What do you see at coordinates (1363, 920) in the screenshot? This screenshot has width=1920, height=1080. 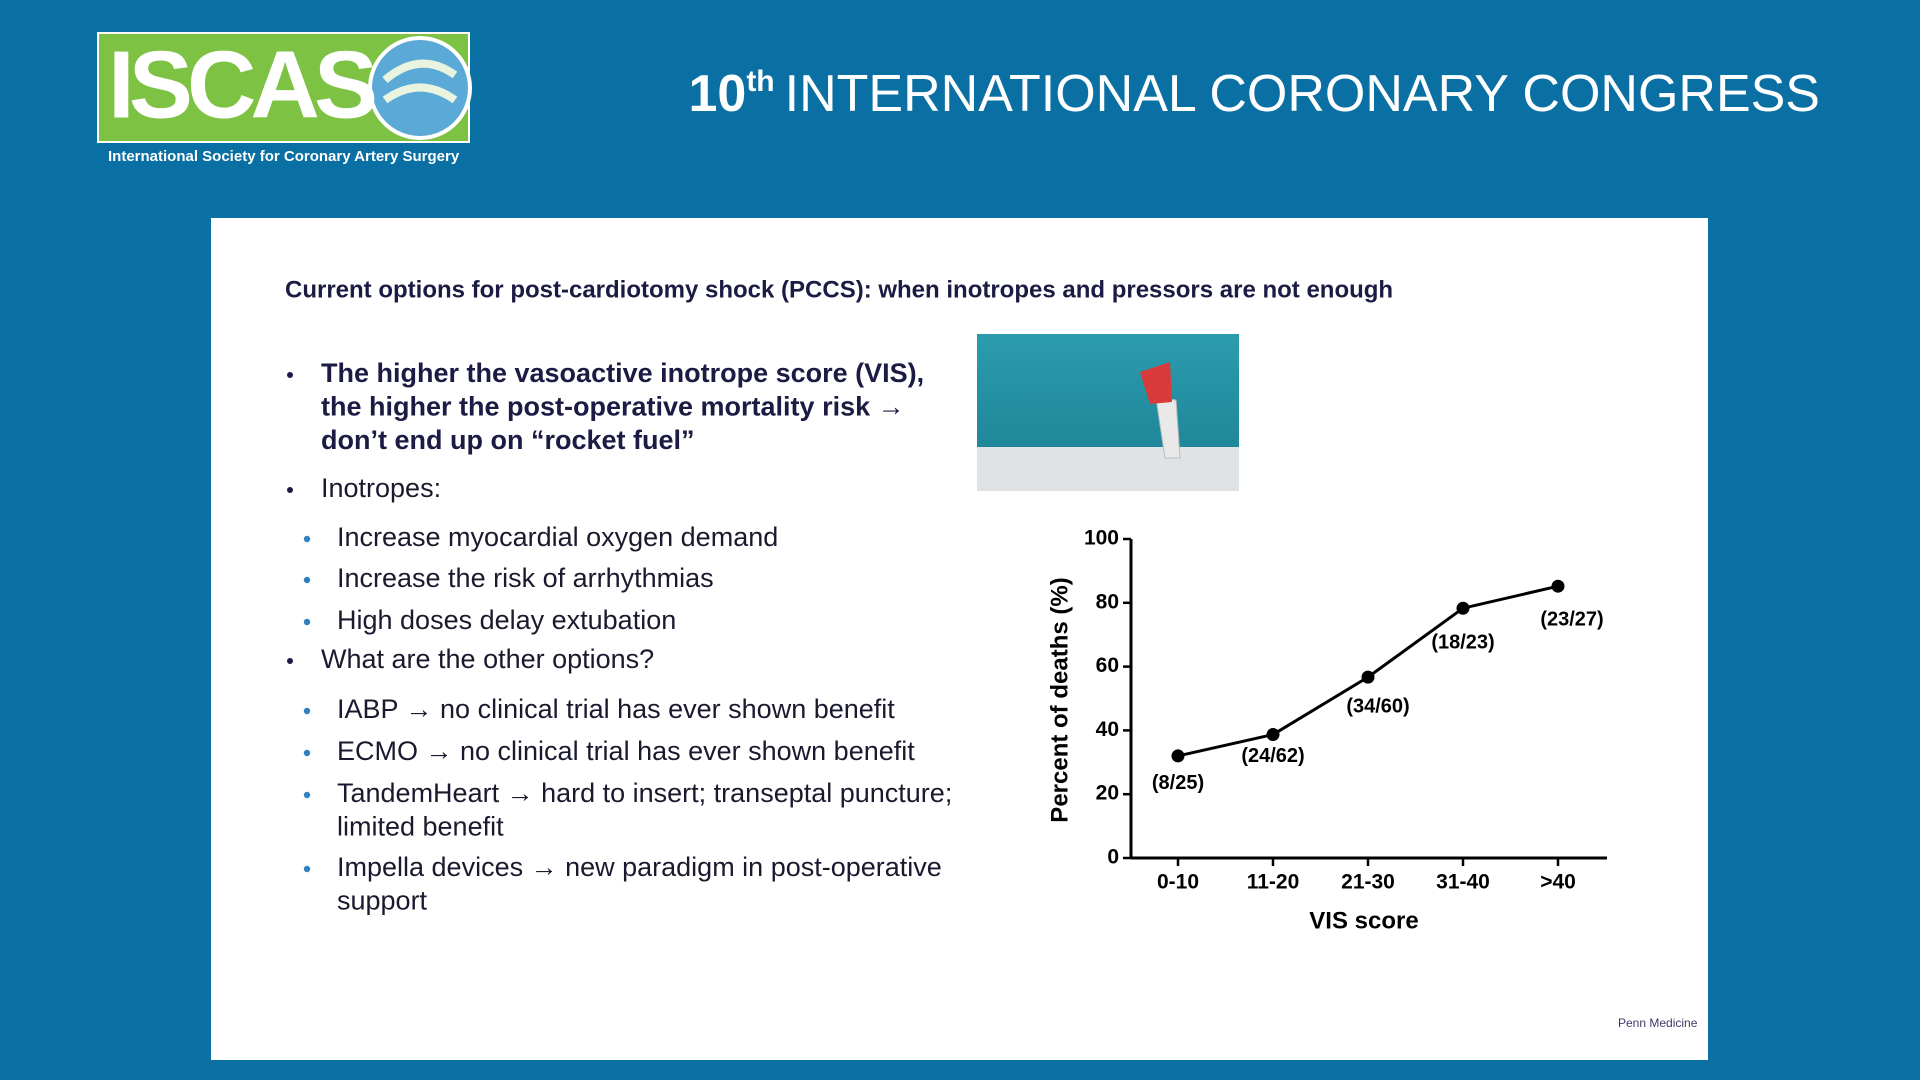 I see `x-axis-label: VIS score` at bounding box center [1363, 920].